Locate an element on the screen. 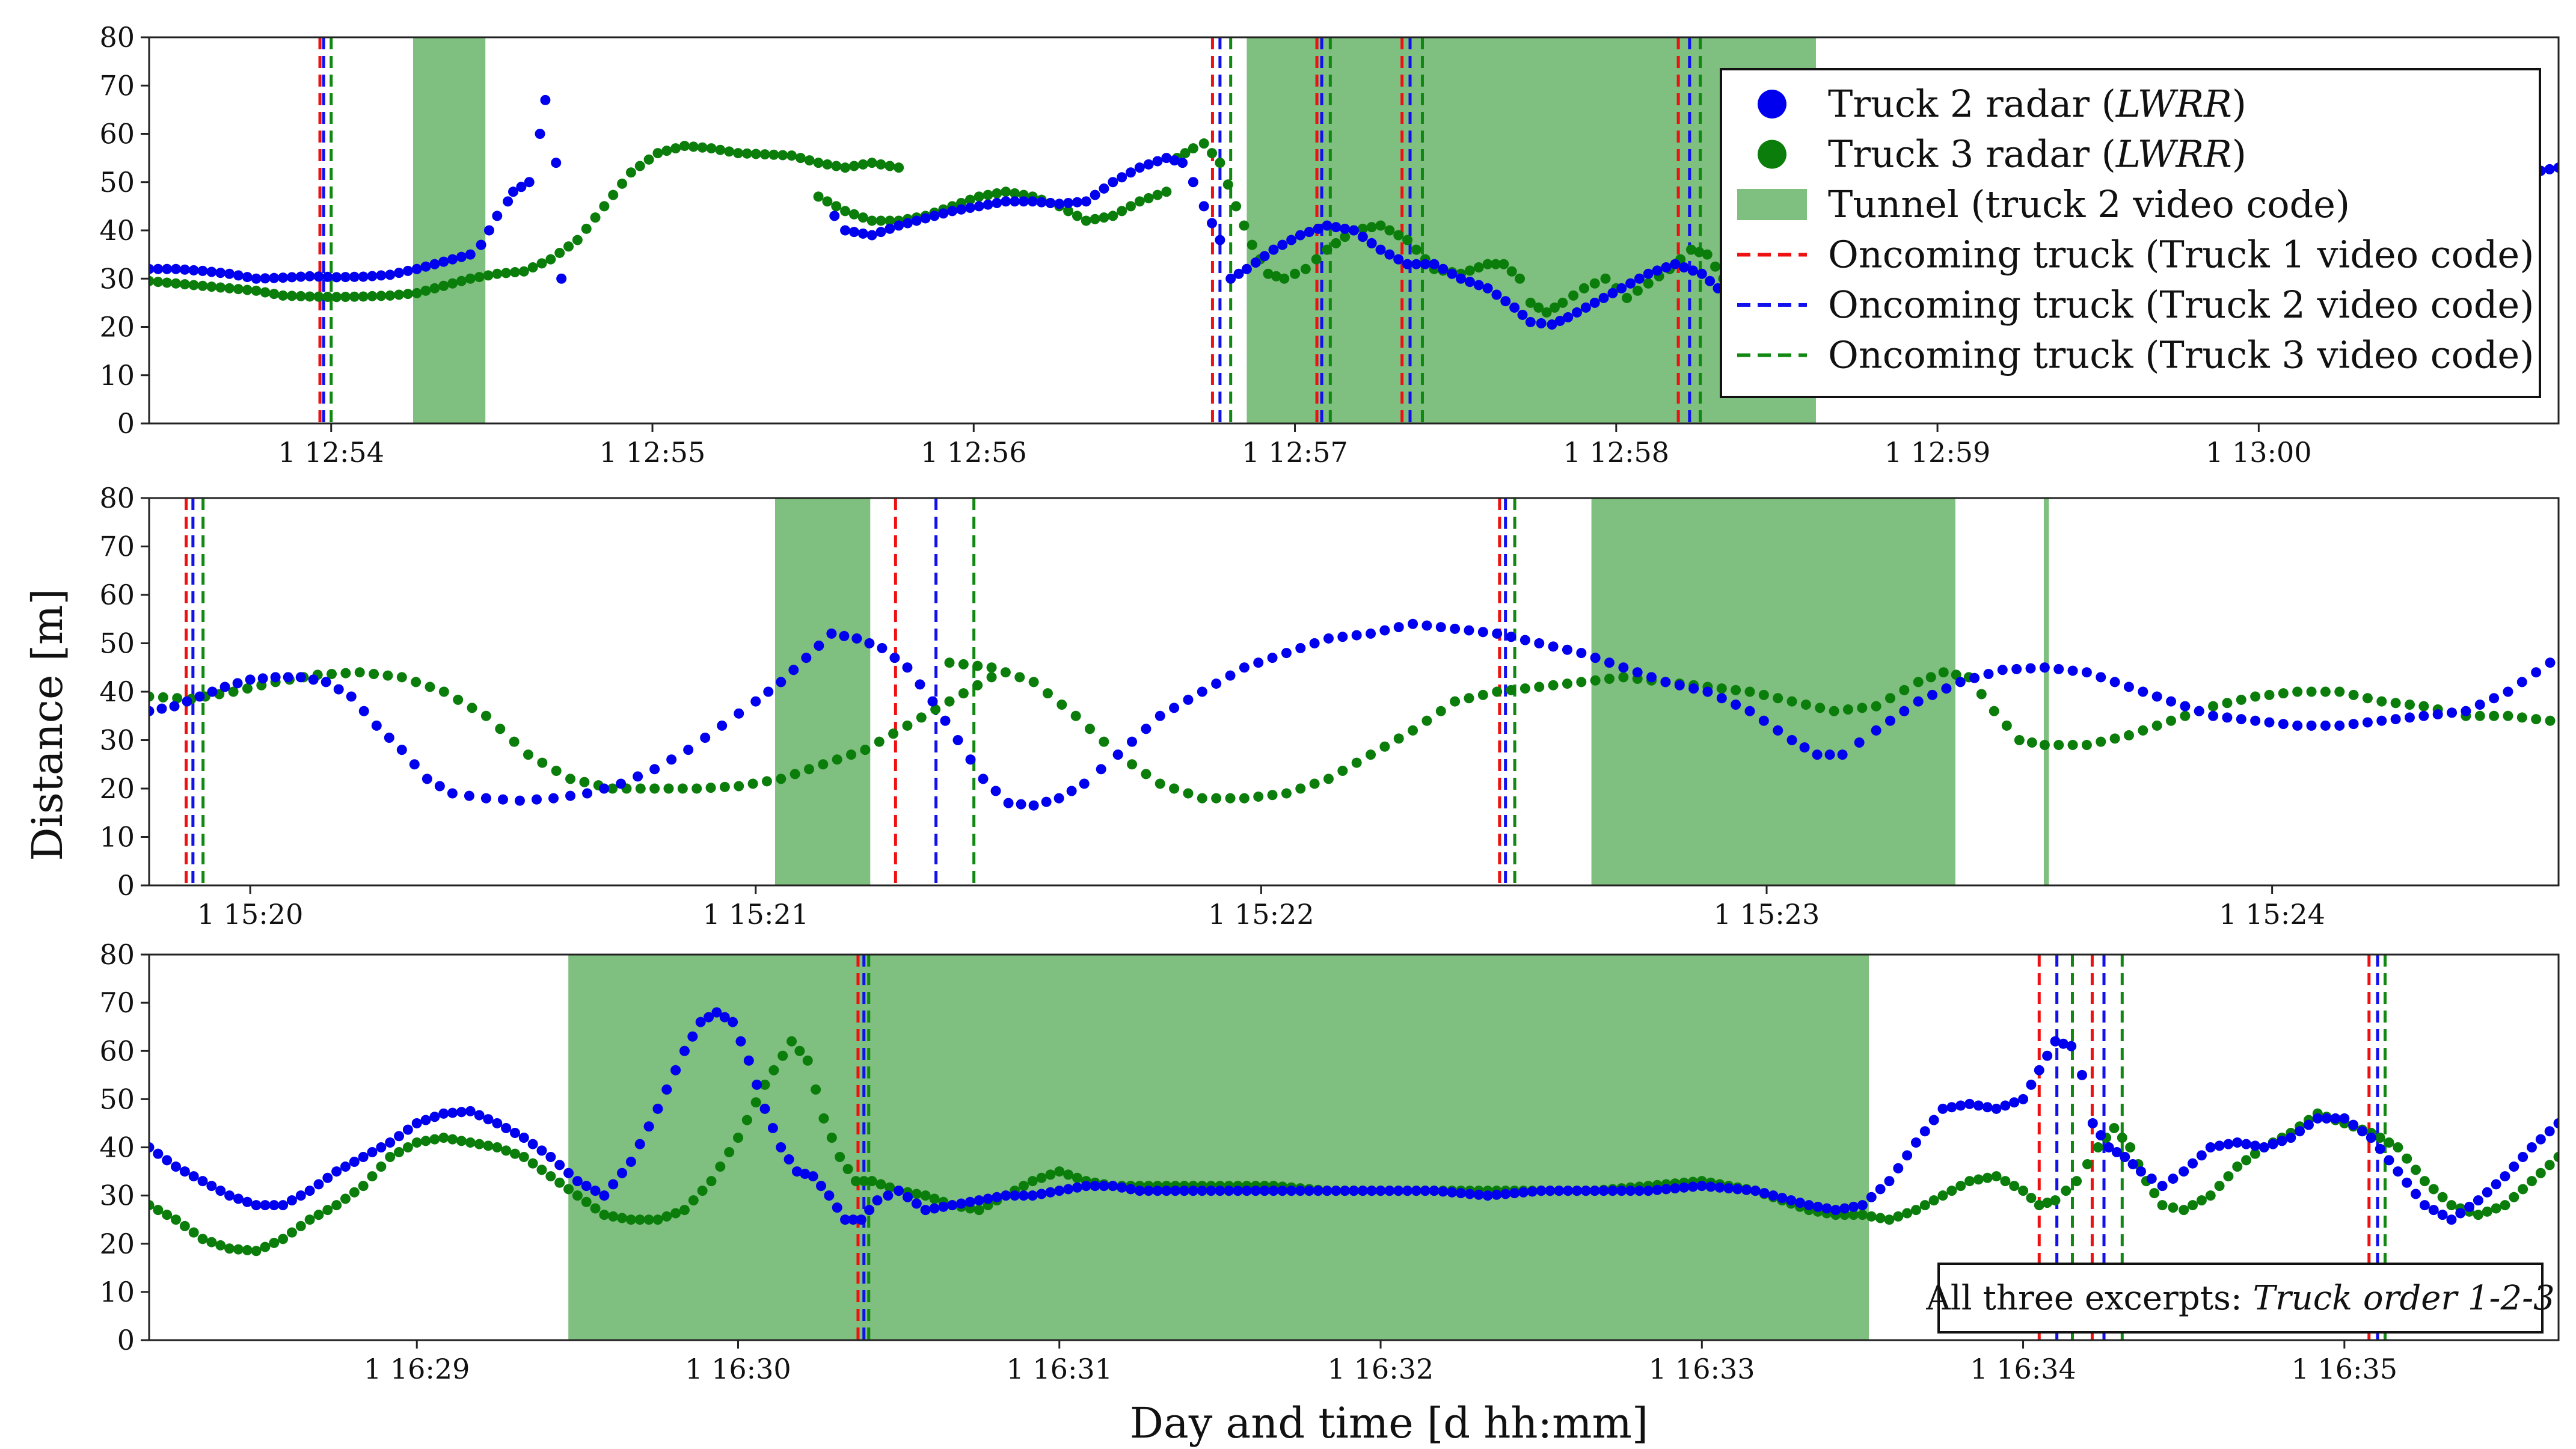  y-tick-label: 80 is located at coordinates (117, 37).